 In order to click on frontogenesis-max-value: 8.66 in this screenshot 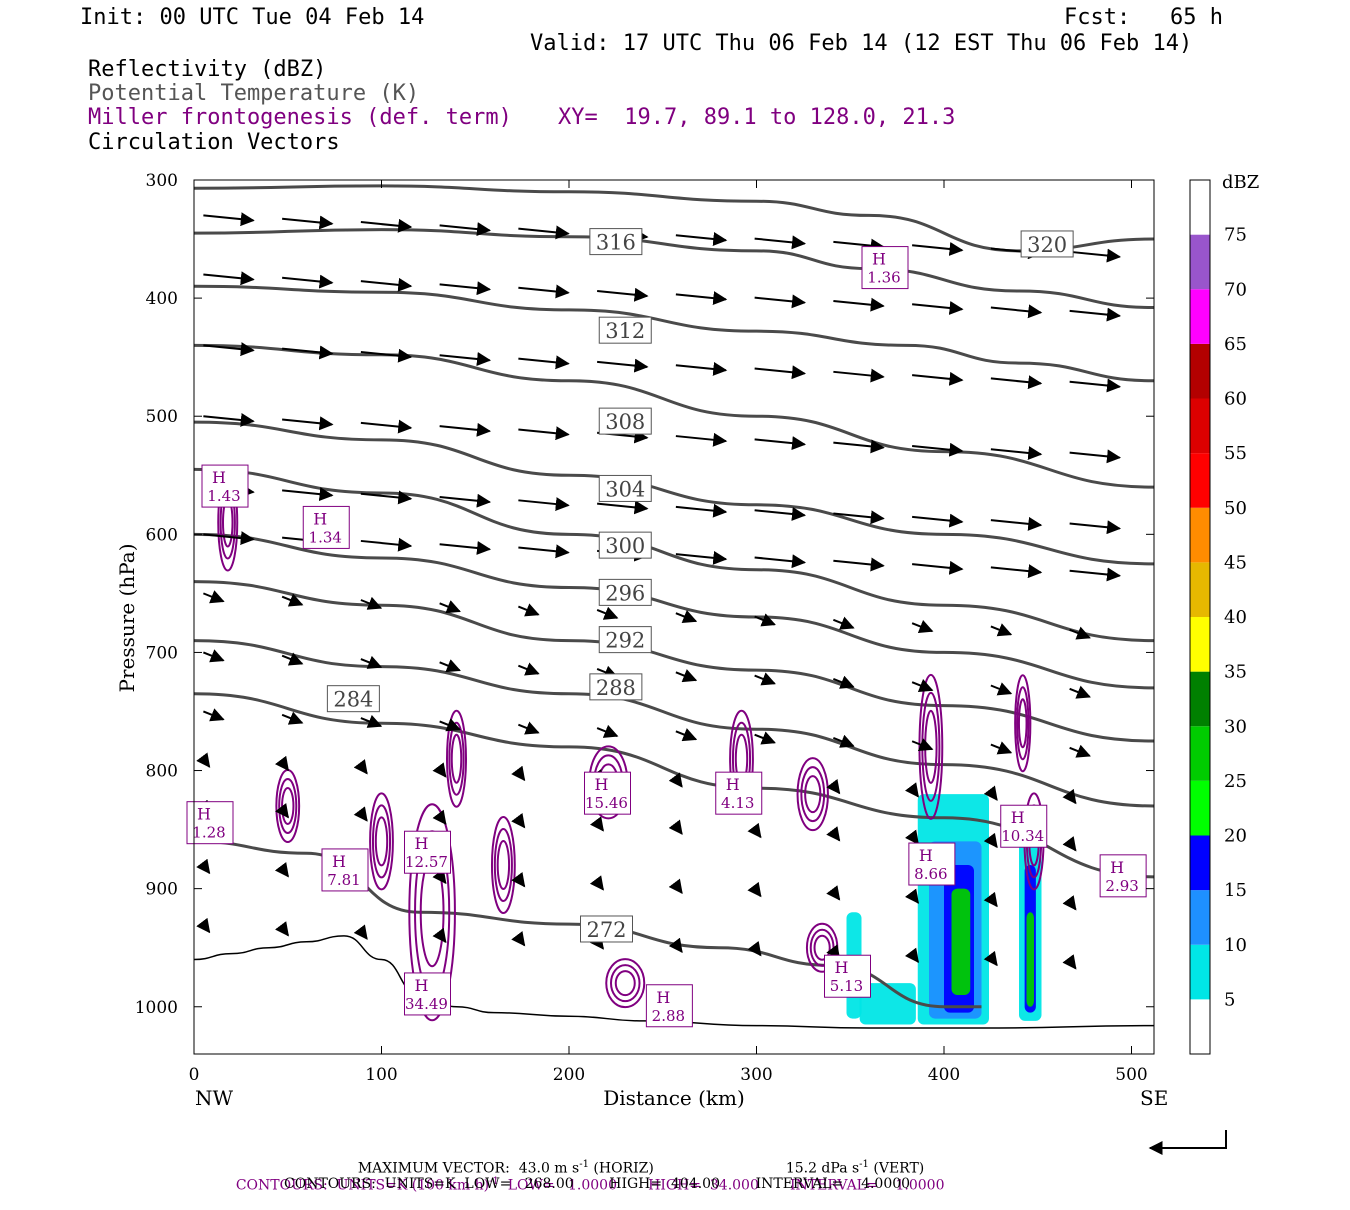, I will do `click(930, 874)`.